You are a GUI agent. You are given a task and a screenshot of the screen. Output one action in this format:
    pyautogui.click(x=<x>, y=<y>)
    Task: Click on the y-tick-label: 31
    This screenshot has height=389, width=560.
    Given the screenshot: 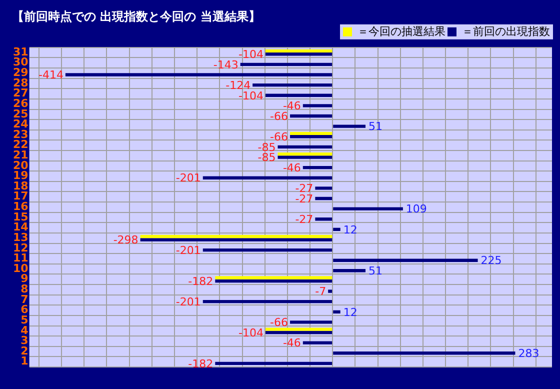 What is the action you would take?
    pyautogui.click(x=20, y=51)
    